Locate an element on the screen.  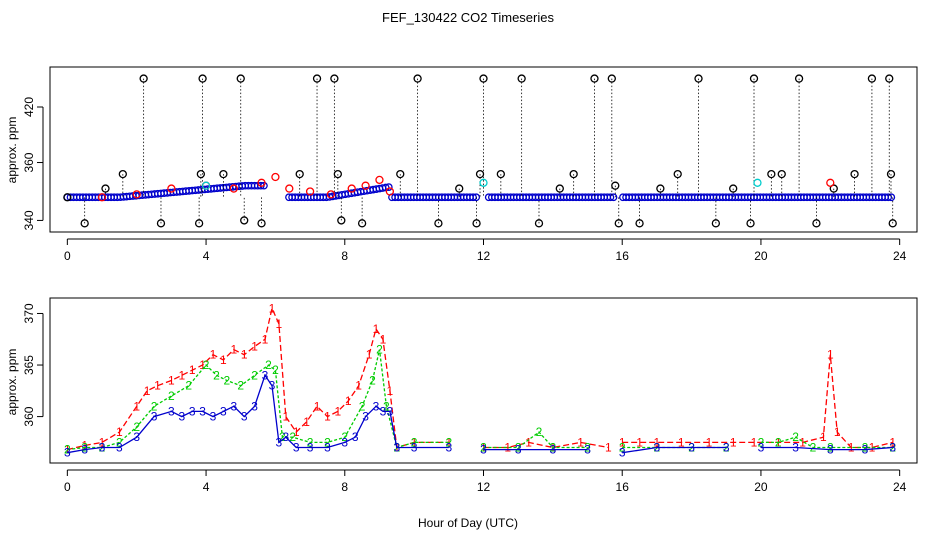
y-tick-label: 365 is located at coordinates (29, 365).